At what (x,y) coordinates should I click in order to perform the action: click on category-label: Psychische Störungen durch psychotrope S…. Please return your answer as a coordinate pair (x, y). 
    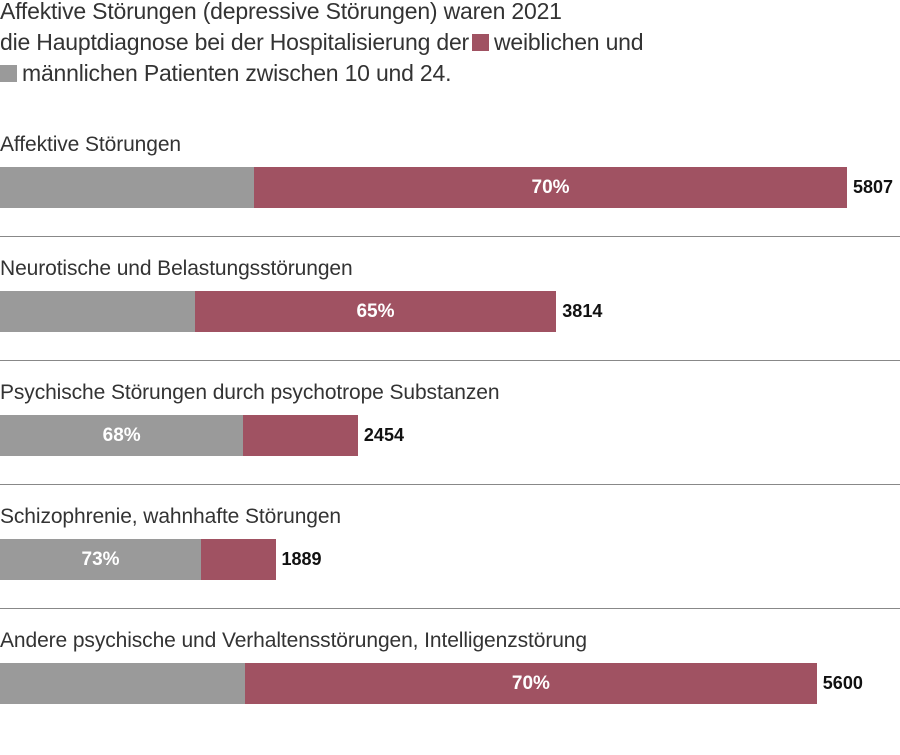
    Looking at the image, I should click on (250, 392).